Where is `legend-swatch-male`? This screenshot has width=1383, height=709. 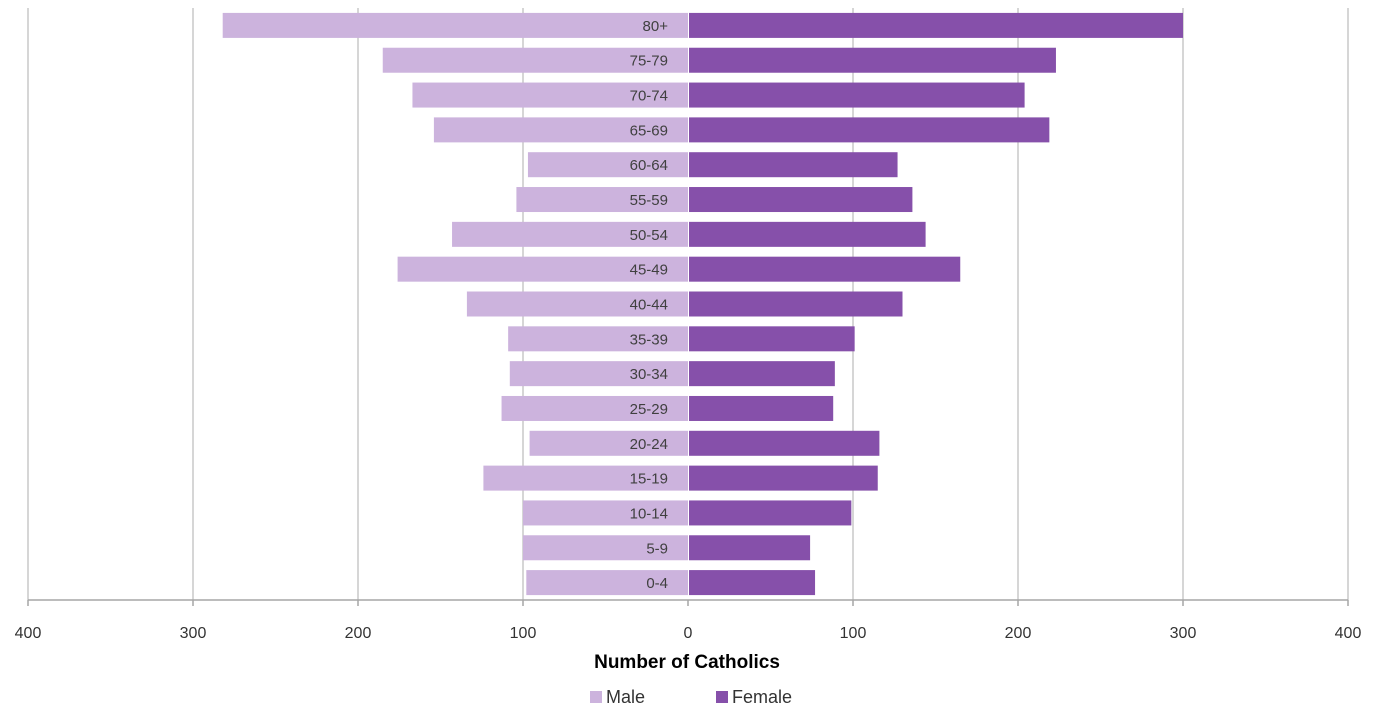 legend-swatch-male is located at coordinates (596, 697).